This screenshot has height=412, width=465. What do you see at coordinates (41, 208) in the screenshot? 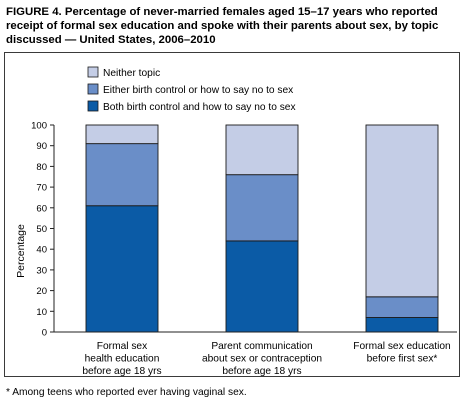
I see `y-tick-label-60: 60` at bounding box center [41, 208].